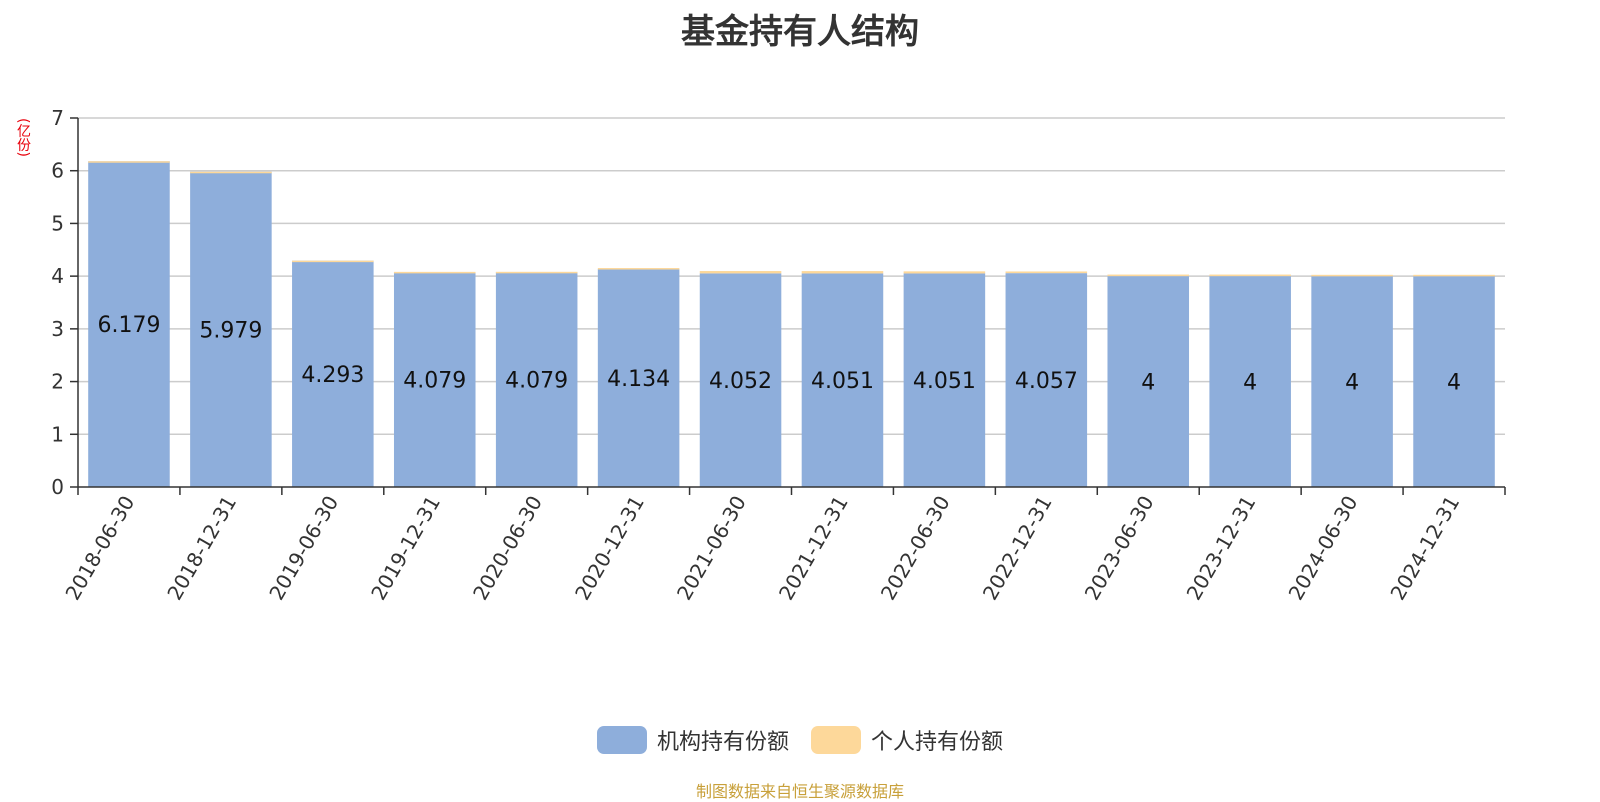 The height and width of the screenshot is (802, 1600). What do you see at coordinates (1119, 548) in the screenshot?
I see `x-tick-label: 2023-06-30` at bounding box center [1119, 548].